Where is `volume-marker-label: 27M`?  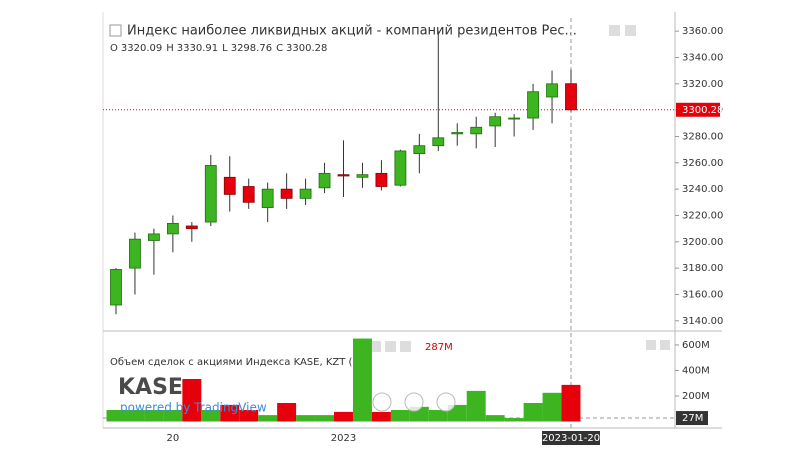 volume-marker-label: 27M is located at coordinates (692, 418).